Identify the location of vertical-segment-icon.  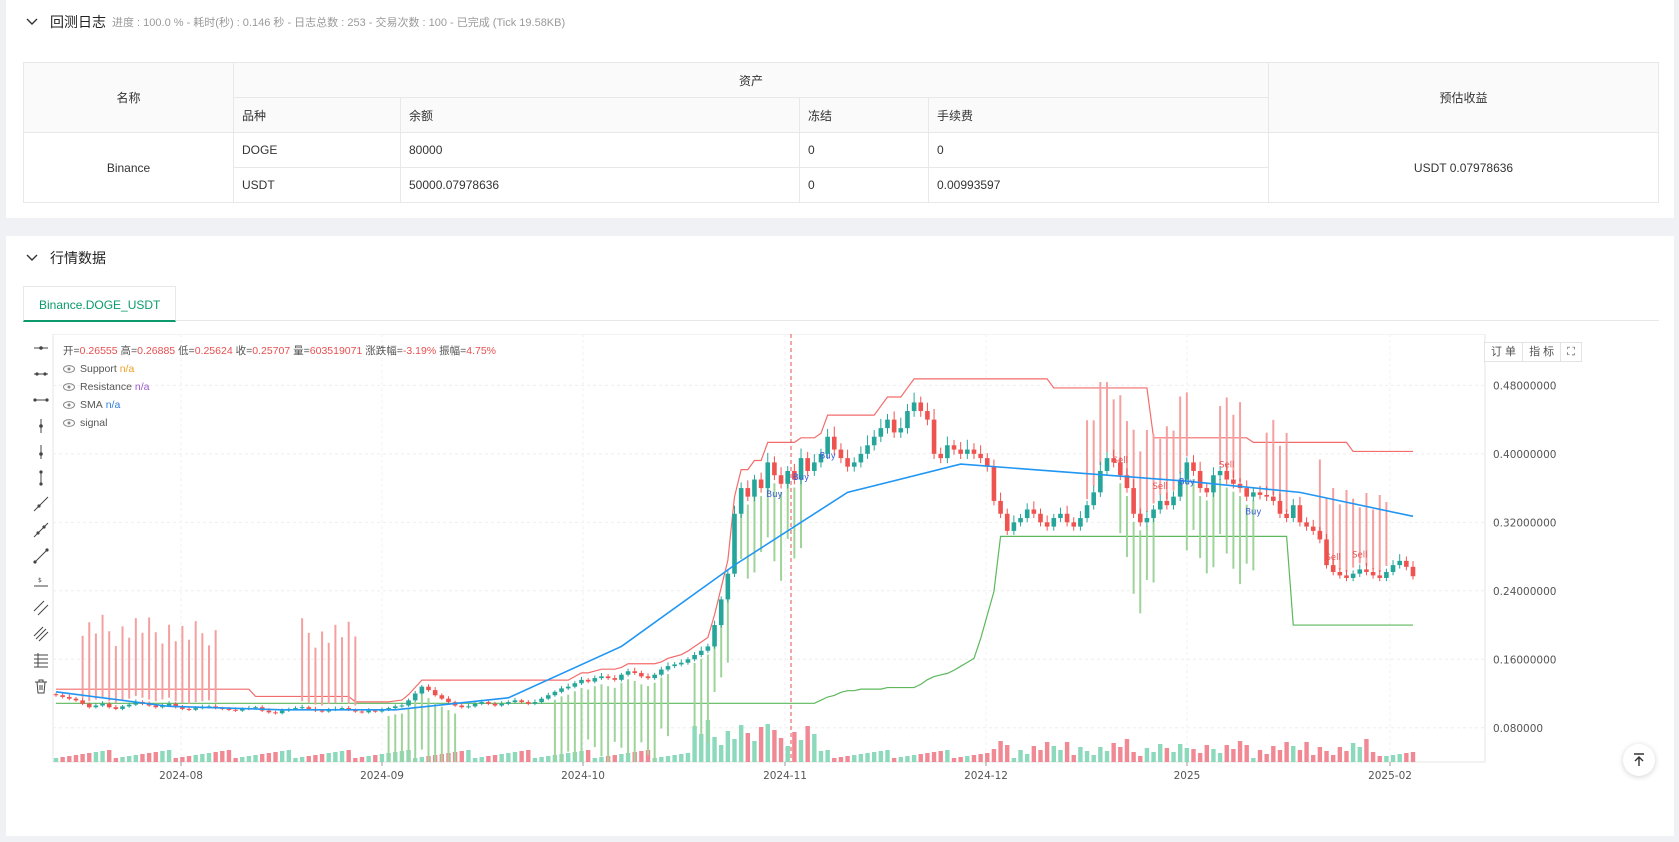
(41, 478).